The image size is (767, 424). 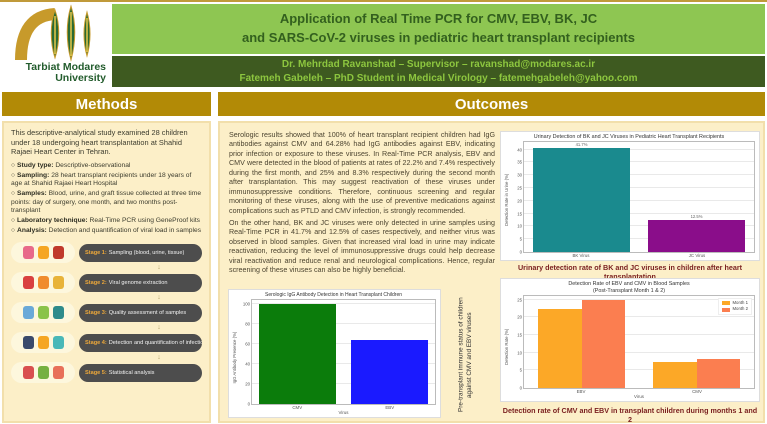 I want to click on bar-group-JC Virus: 12.5%, so click(x=696, y=197).